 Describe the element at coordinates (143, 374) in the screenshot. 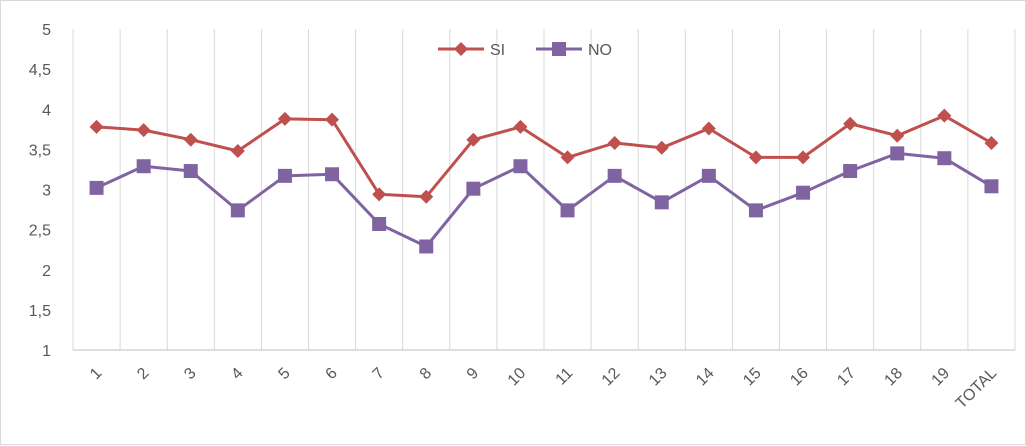

I see `x-tick-label: 2` at that location.